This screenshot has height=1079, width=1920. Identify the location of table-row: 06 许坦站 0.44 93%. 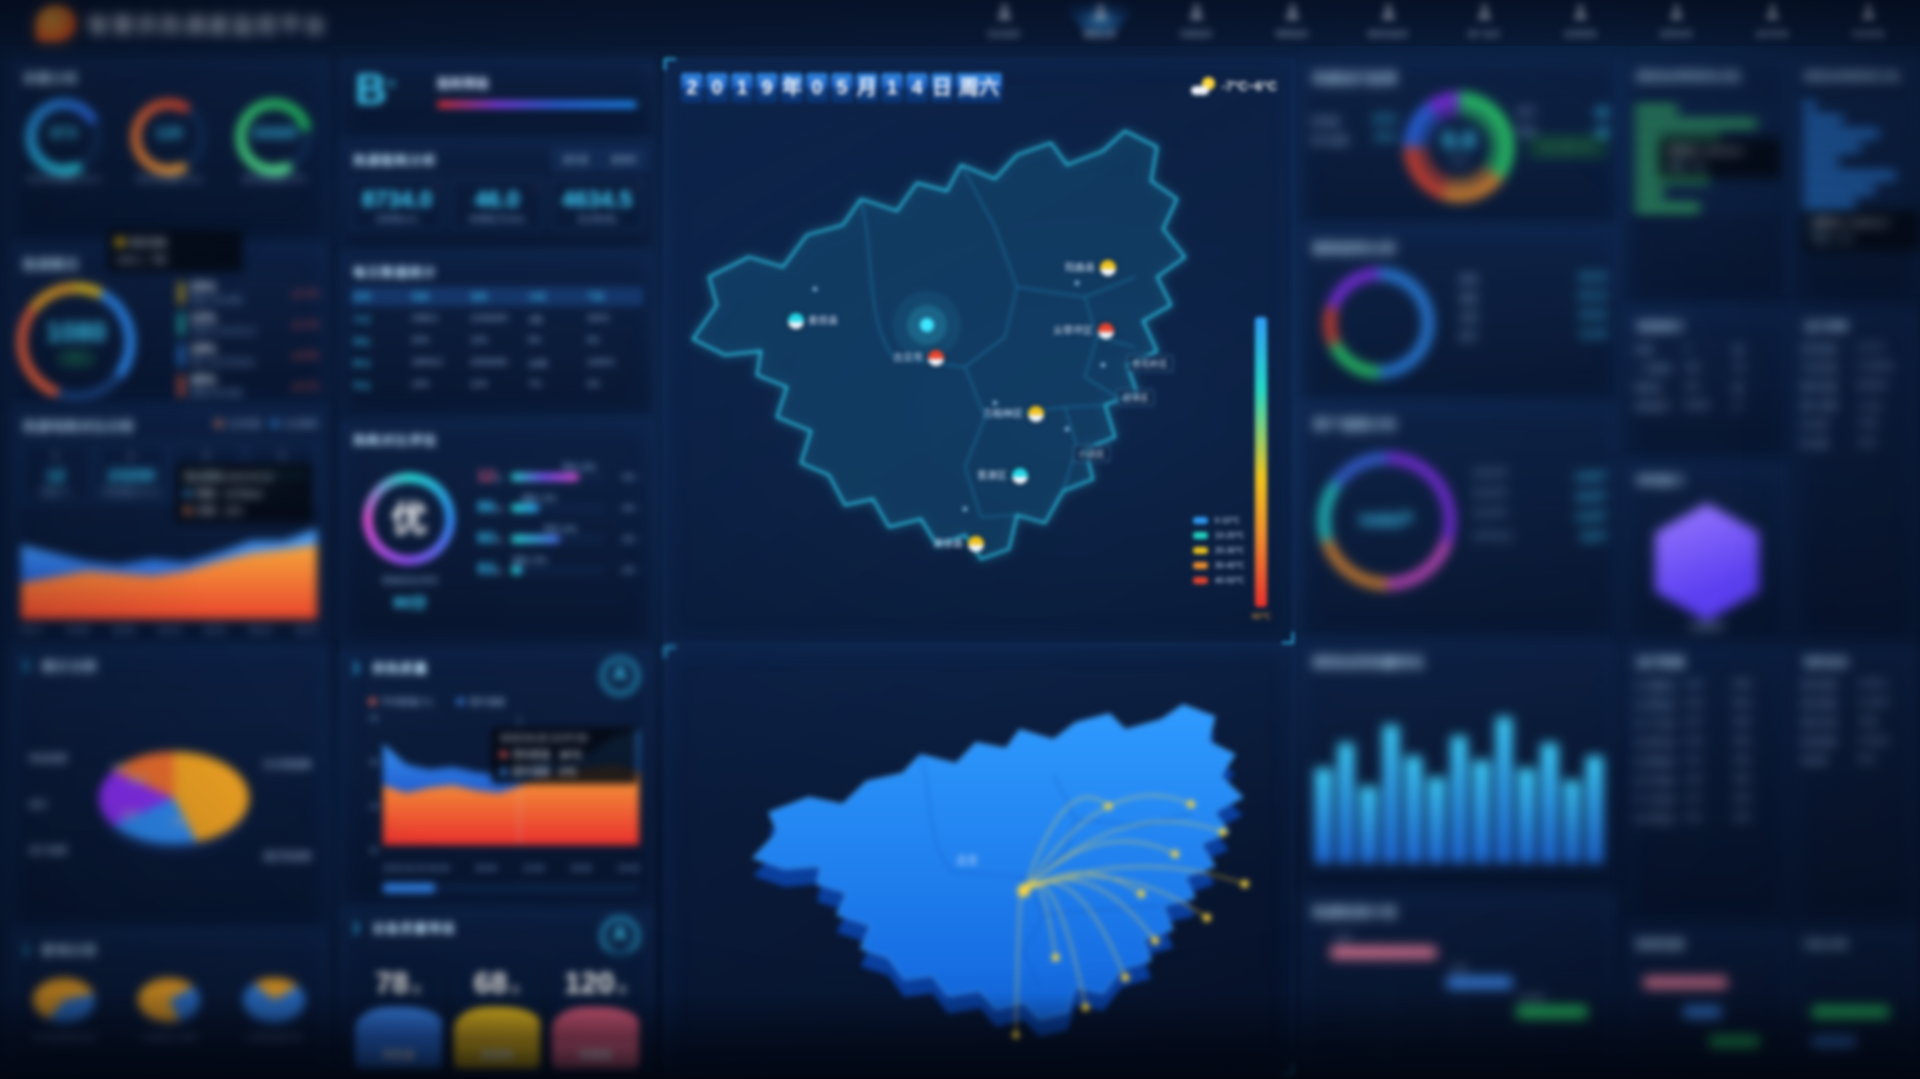
(1707, 780).